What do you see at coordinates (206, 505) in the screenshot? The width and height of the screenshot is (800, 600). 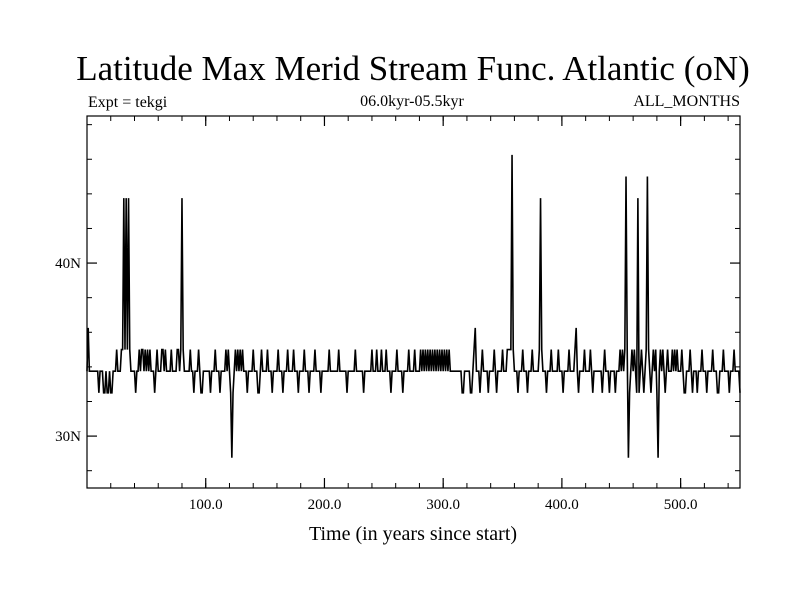 I see `x-tick-label: 100.0` at bounding box center [206, 505].